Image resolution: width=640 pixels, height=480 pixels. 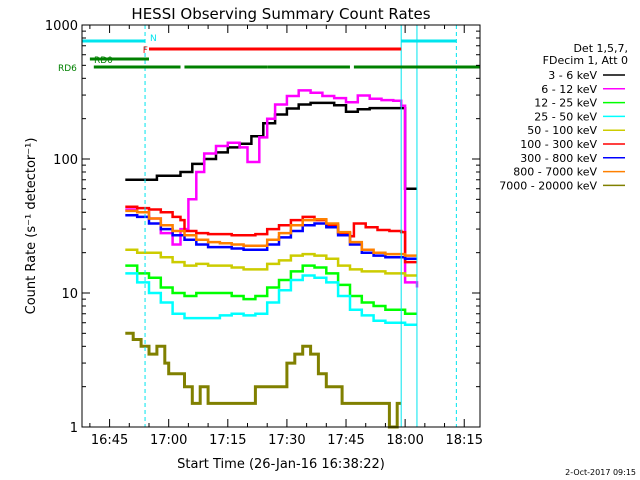 What do you see at coordinates (227, 440) in the screenshot?
I see `x-tick-label: 17:15` at bounding box center [227, 440].